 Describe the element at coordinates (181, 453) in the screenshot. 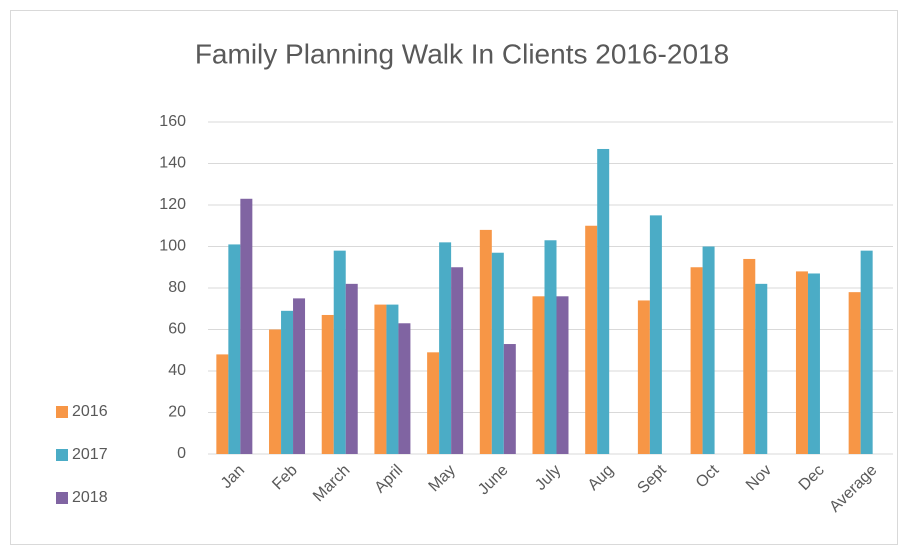

I see `y-tick-label: 0` at that location.